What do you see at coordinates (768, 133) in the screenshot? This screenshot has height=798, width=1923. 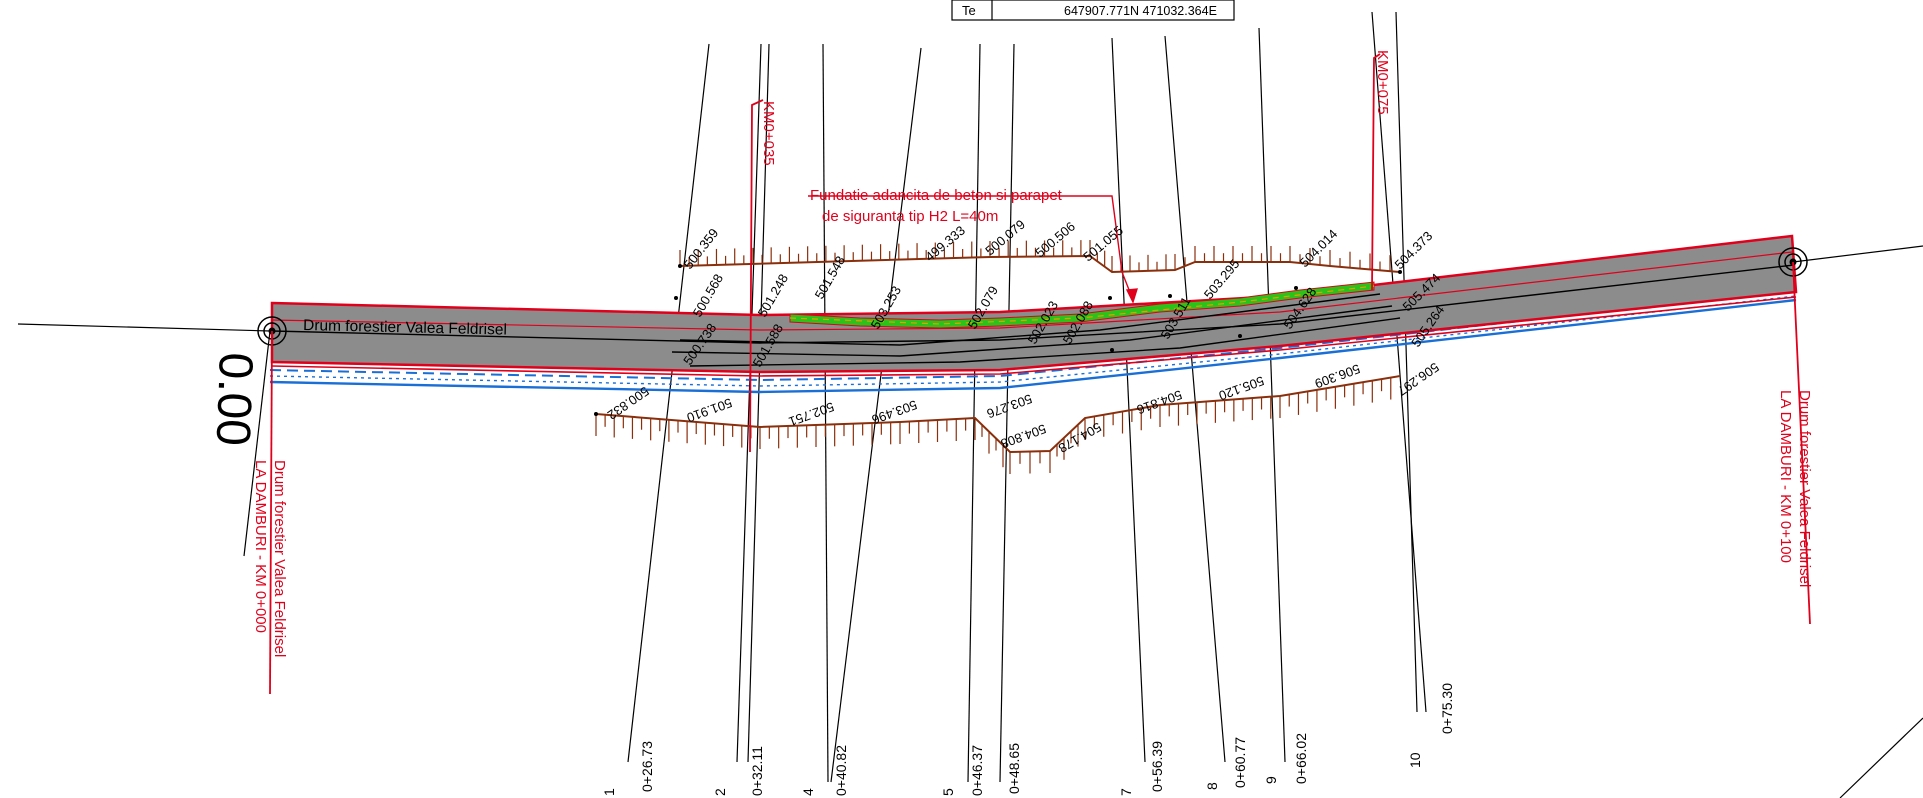 I see `km-marker-1: KM0+035` at bounding box center [768, 133].